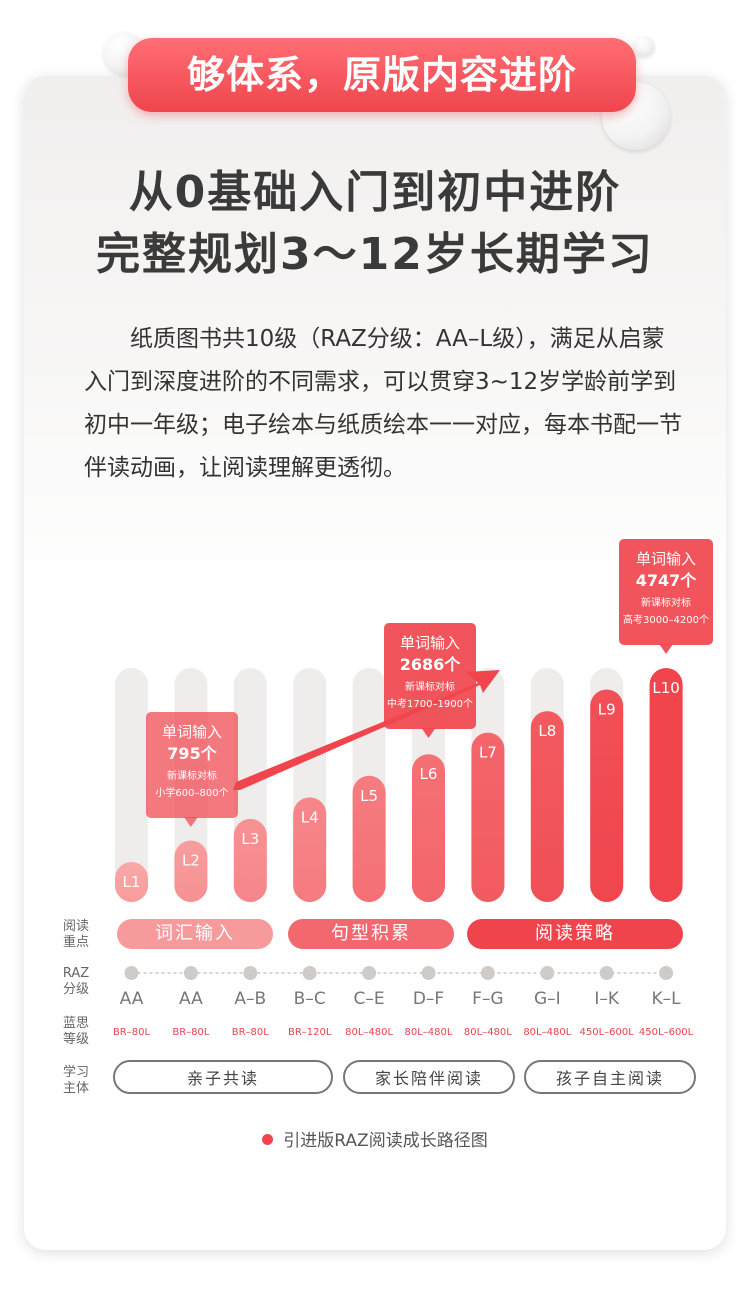 The image size is (750, 1296). What do you see at coordinates (431, 664) in the screenshot?
I see `callout-line-2: 2686个` at bounding box center [431, 664].